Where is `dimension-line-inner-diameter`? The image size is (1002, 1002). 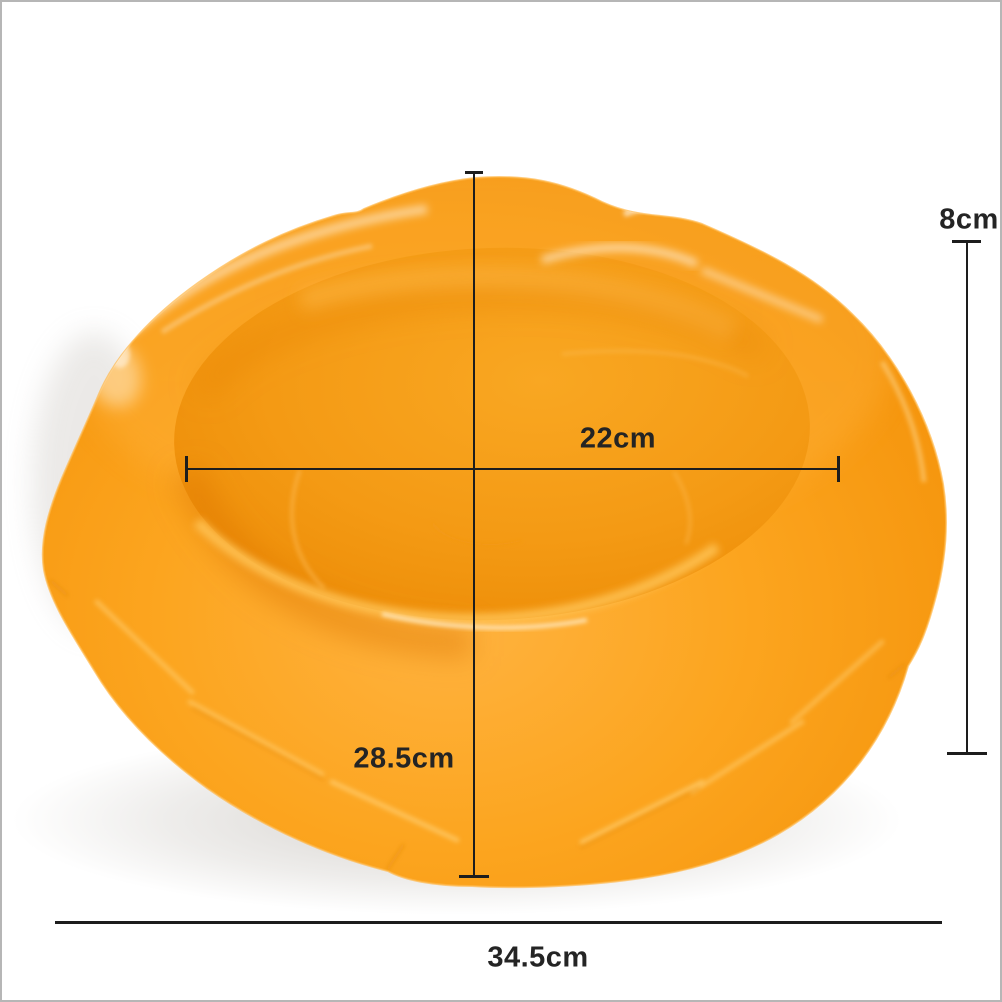
dimension-line-inner-diameter is located at coordinates (512, 469).